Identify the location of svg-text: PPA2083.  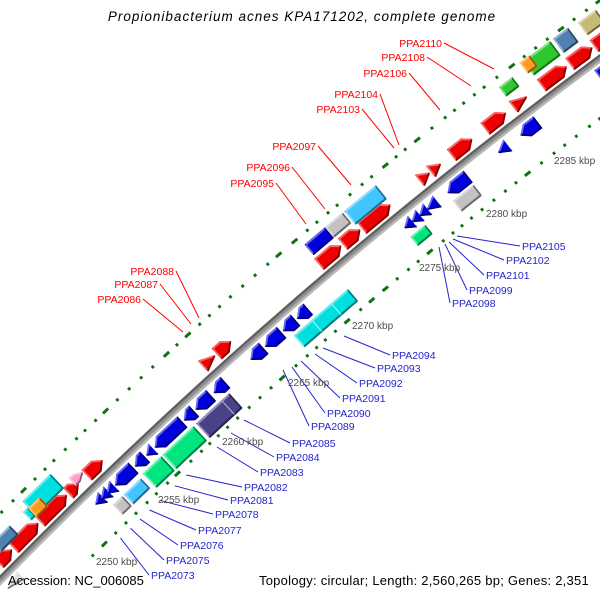
(282, 473).